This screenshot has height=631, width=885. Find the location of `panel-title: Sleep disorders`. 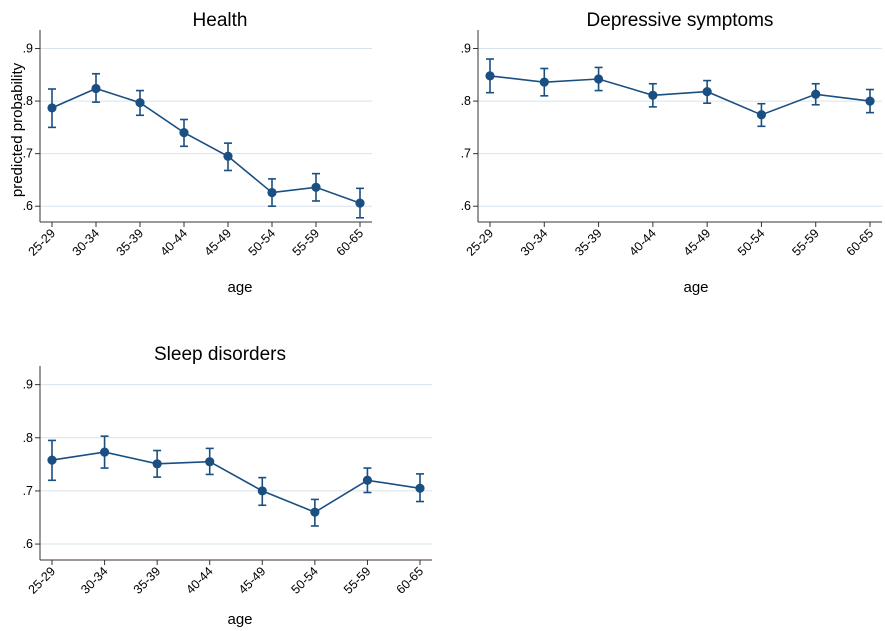

panel-title: Sleep disorders is located at coordinates (220, 354).